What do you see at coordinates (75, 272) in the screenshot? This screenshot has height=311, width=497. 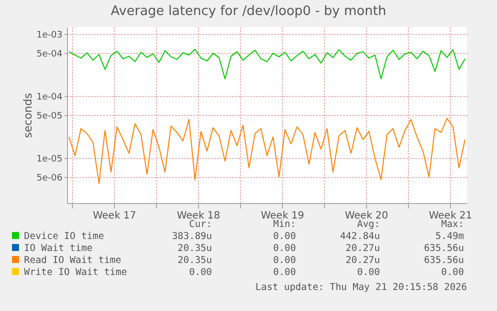 I see `legend-label: Write IO Wait time` at bounding box center [75, 272].